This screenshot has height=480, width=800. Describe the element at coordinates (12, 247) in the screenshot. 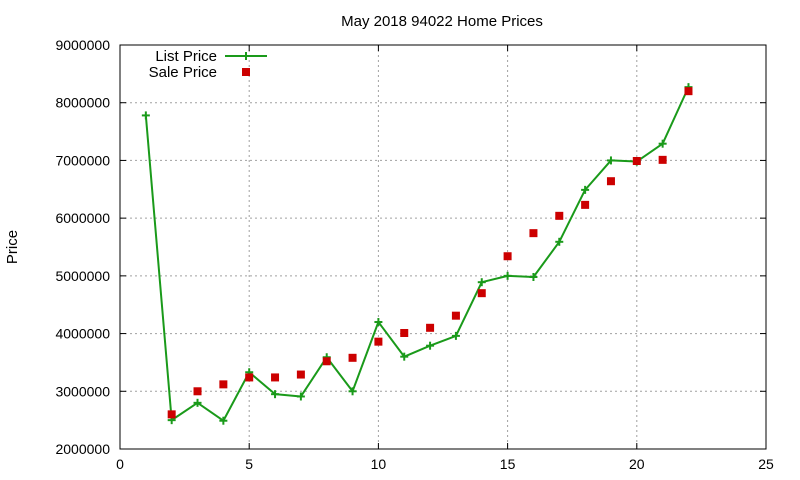

I see `y-axis-label: Price` at that location.